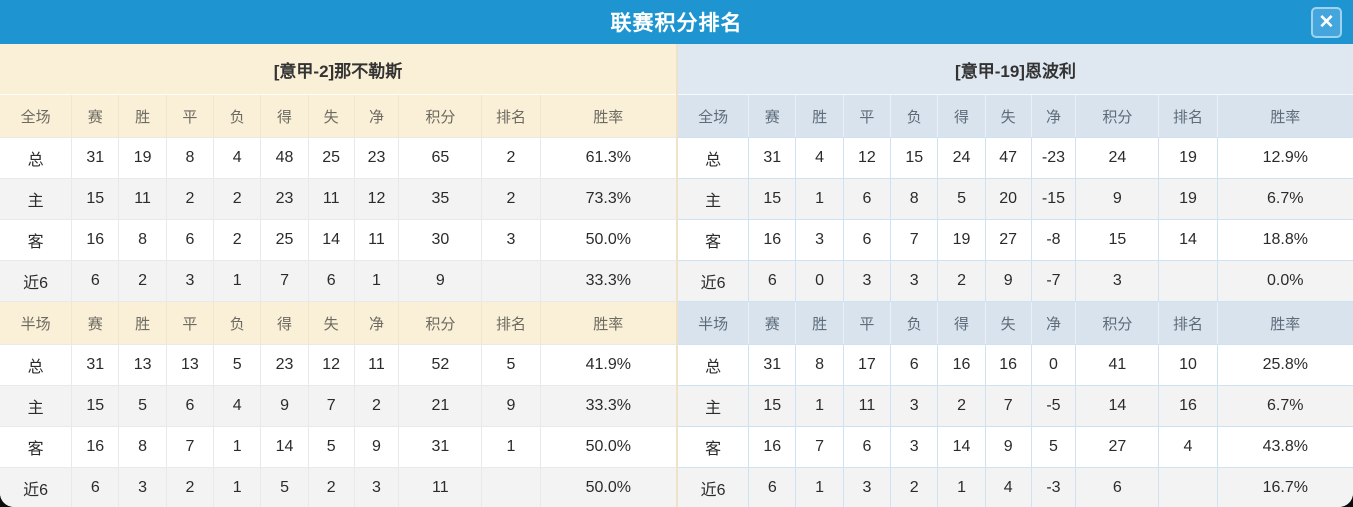  What do you see at coordinates (1117, 406) in the screenshot?
I see `points-cell: 14` at bounding box center [1117, 406].